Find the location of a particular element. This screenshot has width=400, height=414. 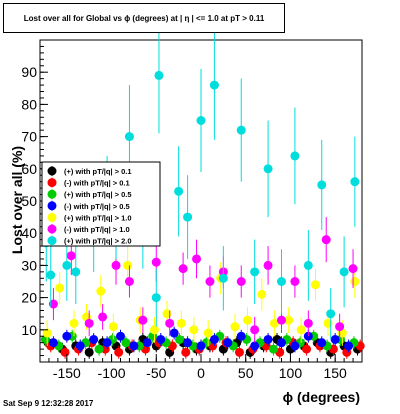

x-tick-label: 50 is located at coordinates (246, 373).